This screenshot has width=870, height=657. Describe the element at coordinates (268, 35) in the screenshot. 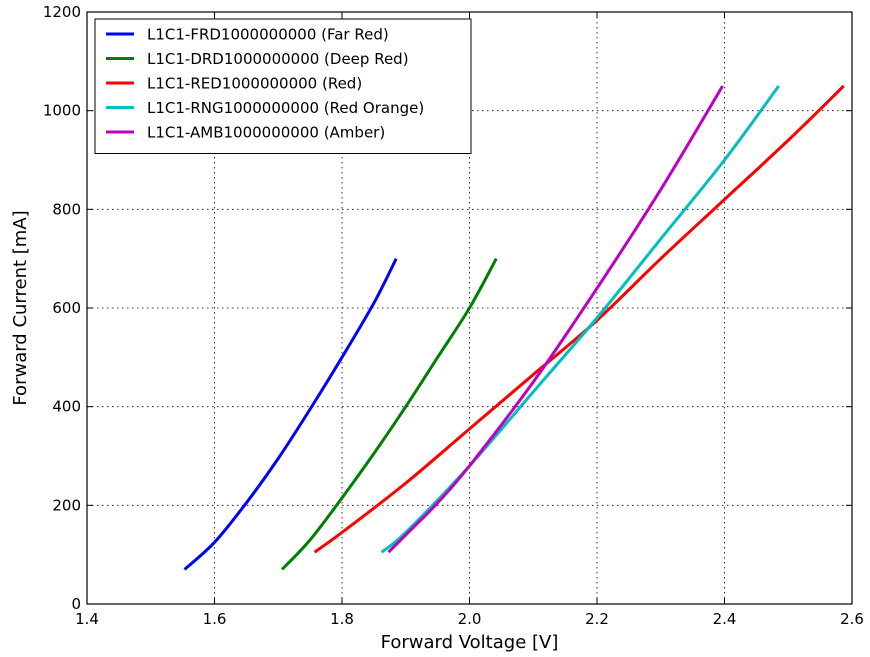

I see `legend-label-1: L1C1-FRD1000000000 (Far Red)` at that location.